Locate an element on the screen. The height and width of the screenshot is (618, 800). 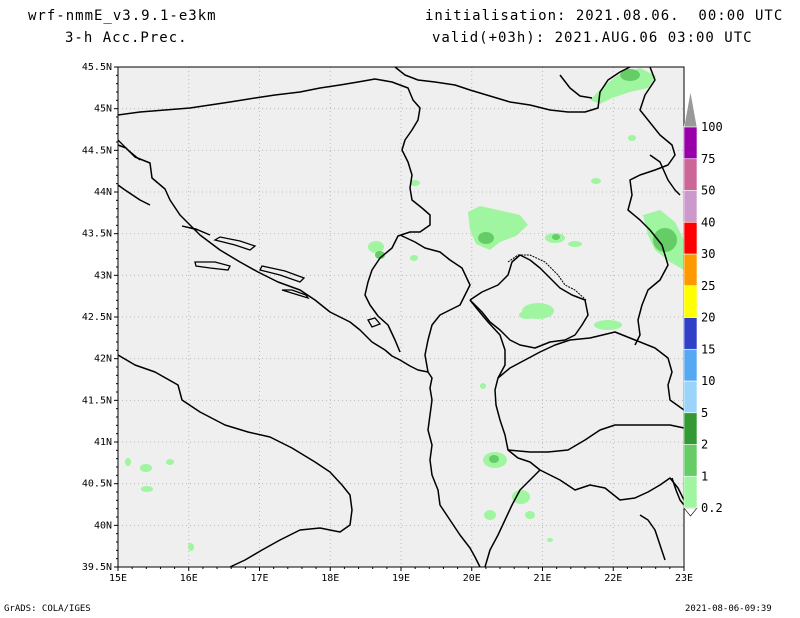
lon-label: 21E is located at coordinates (542, 578).